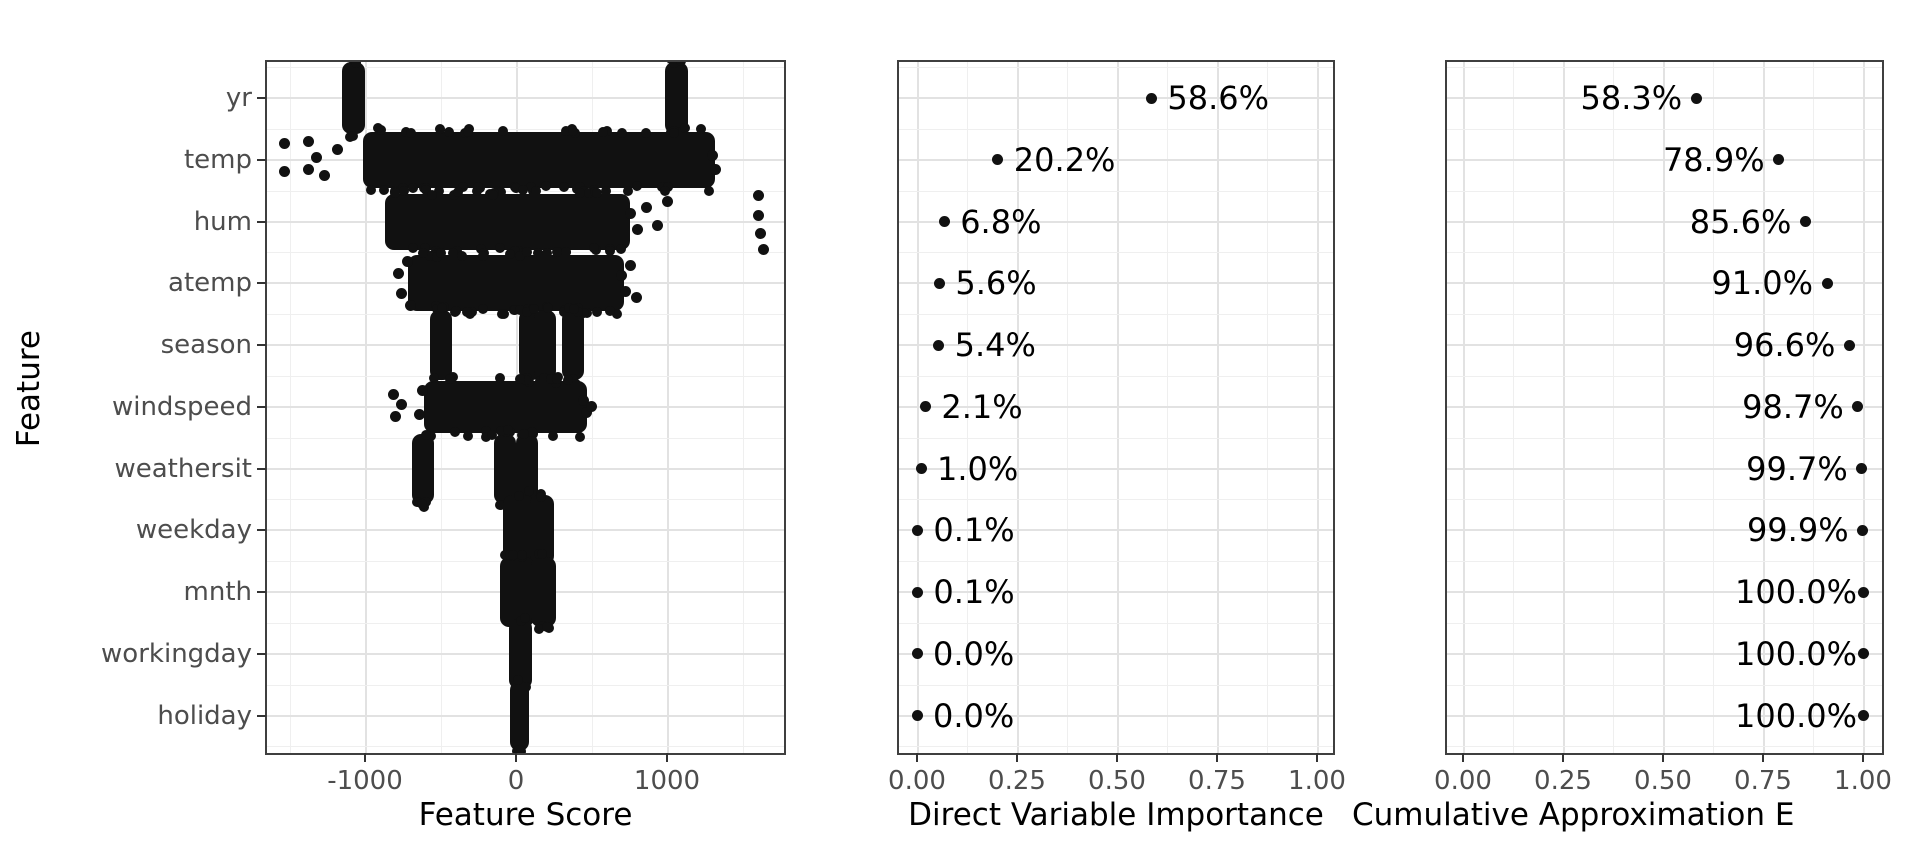 The width and height of the screenshot is (1920, 865). What do you see at coordinates (1631, 98) in the screenshot?
I see `cumulative_approximation-label: 58.3%` at bounding box center [1631, 98].